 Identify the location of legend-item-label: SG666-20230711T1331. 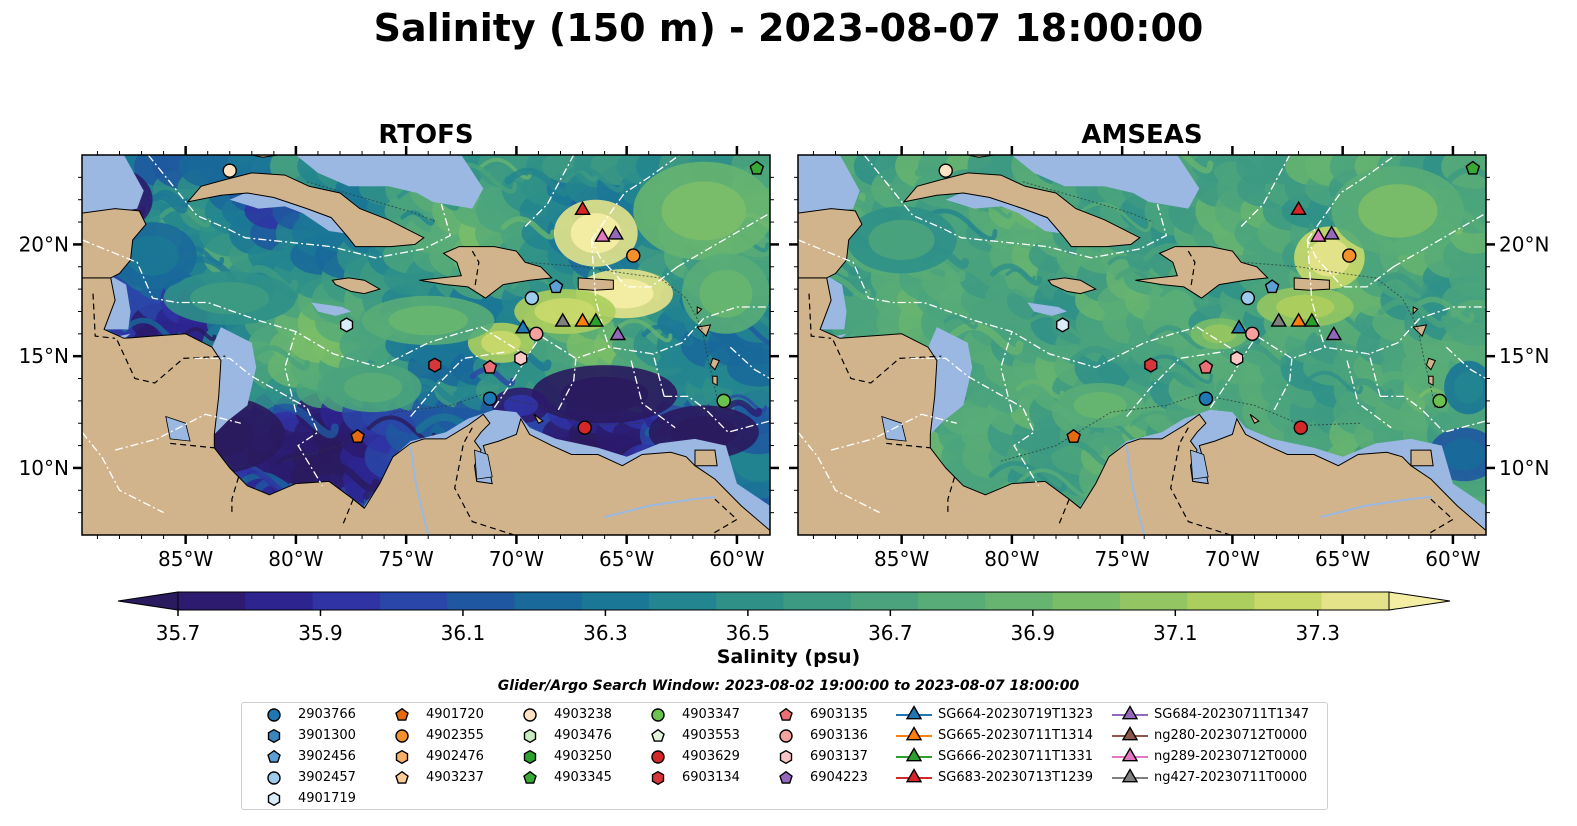
(1016, 756).